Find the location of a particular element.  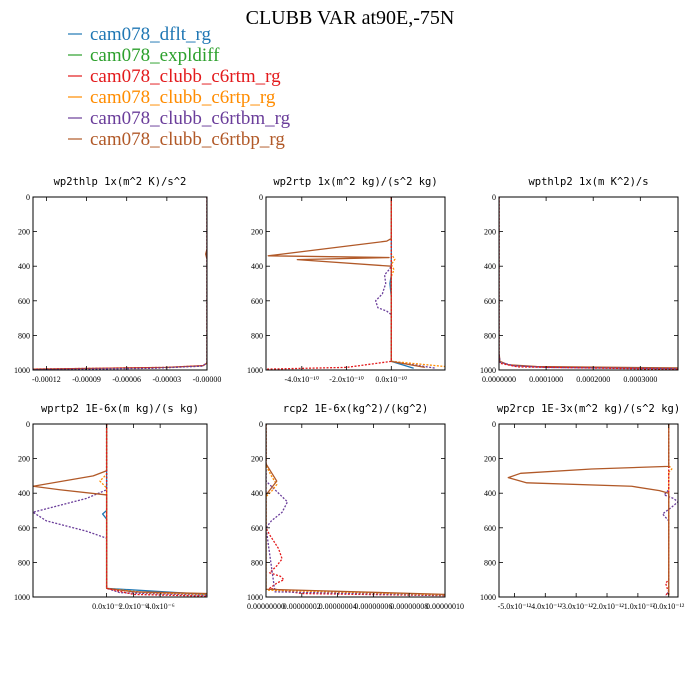

x-tick-label: -2.0x10⁻¹² is located at coordinates (607, 606).